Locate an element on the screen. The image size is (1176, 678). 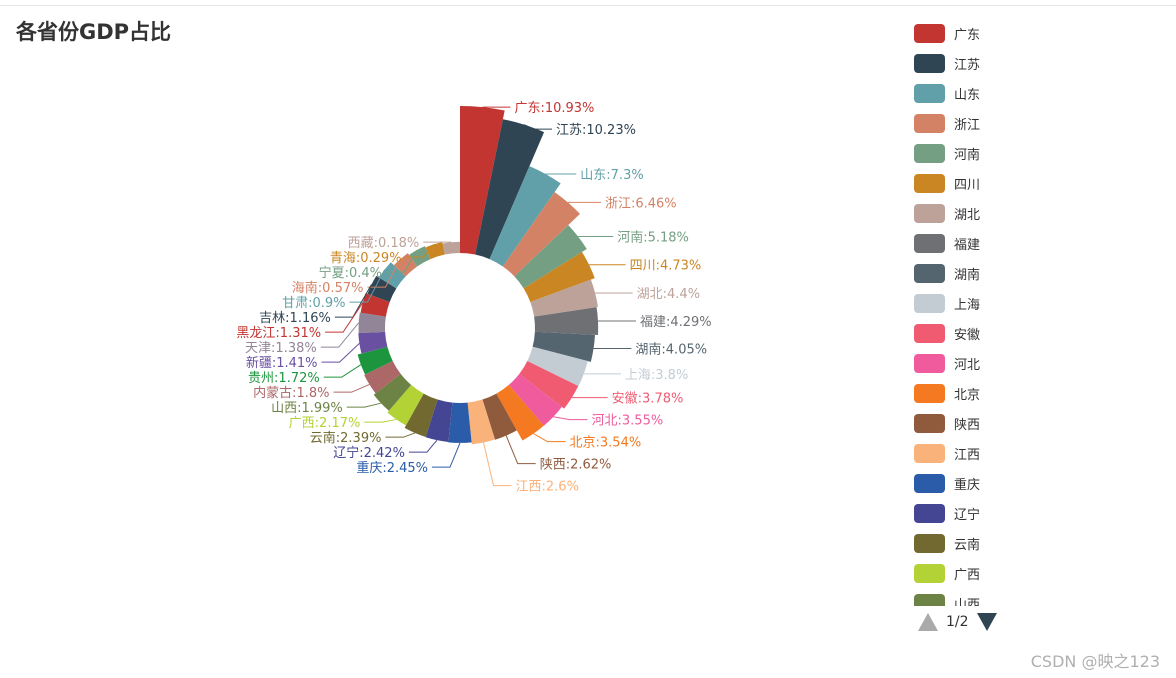
legend-item-浙江: 浙江 is located at coordinates (999, 123).